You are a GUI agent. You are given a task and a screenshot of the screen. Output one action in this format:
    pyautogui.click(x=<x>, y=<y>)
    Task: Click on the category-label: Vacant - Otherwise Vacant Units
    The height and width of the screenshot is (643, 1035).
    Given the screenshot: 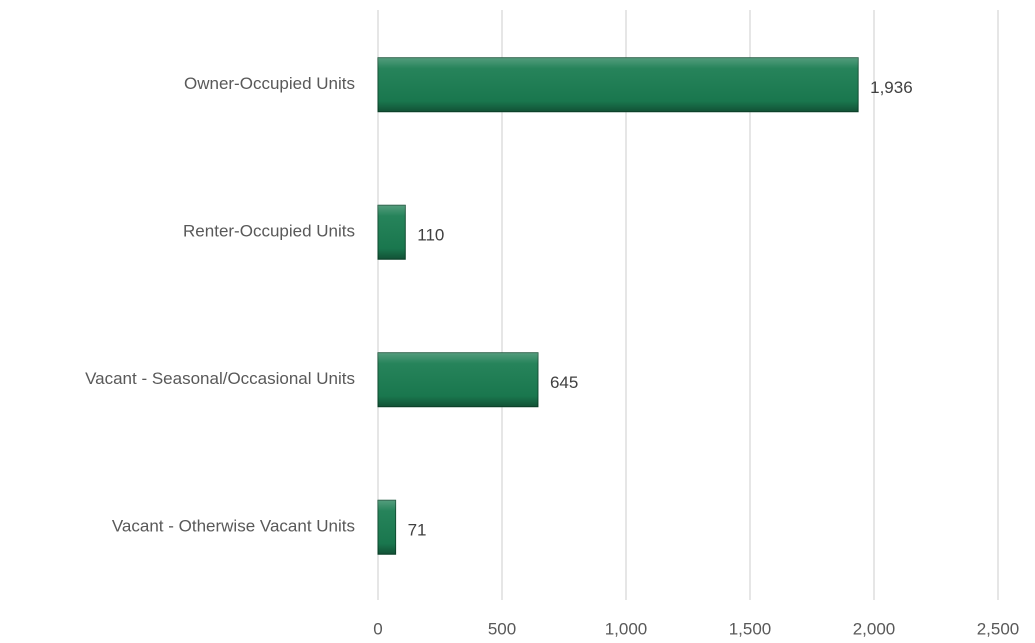 What is the action you would take?
    pyautogui.click(x=233, y=526)
    